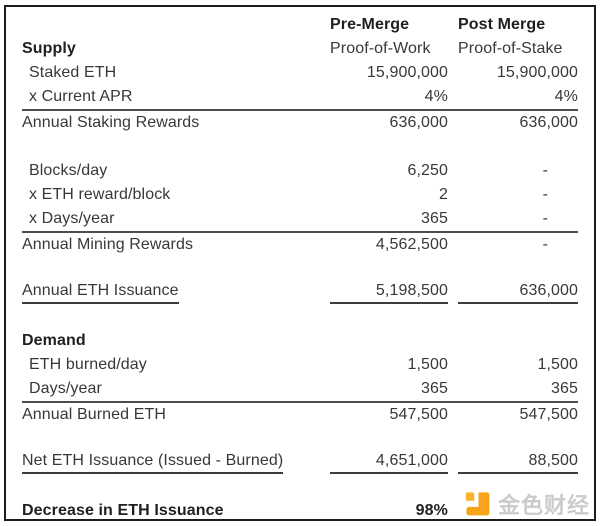 The height and width of the screenshot is (526, 600). I want to click on cell-label: Staked ETH, so click(73, 72).